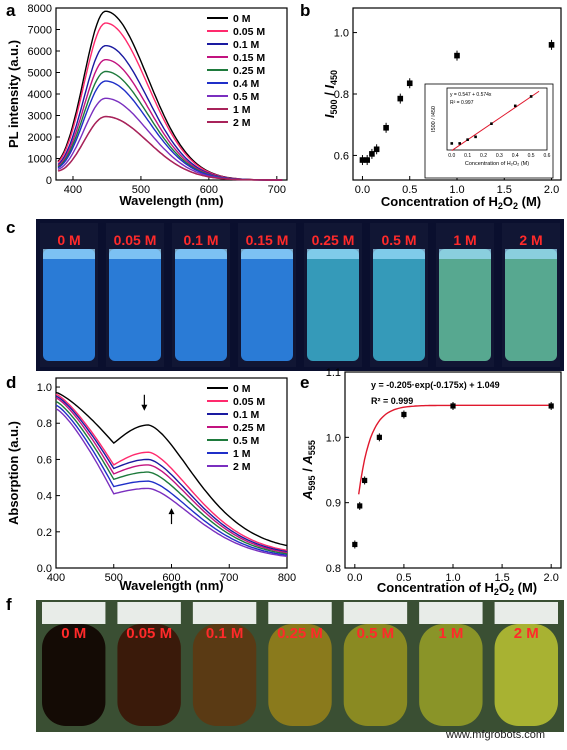 This screenshot has height=750, width=567. Describe the element at coordinates (9, 604) in the screenshot. I see `panel-letter-f: f` at that location.